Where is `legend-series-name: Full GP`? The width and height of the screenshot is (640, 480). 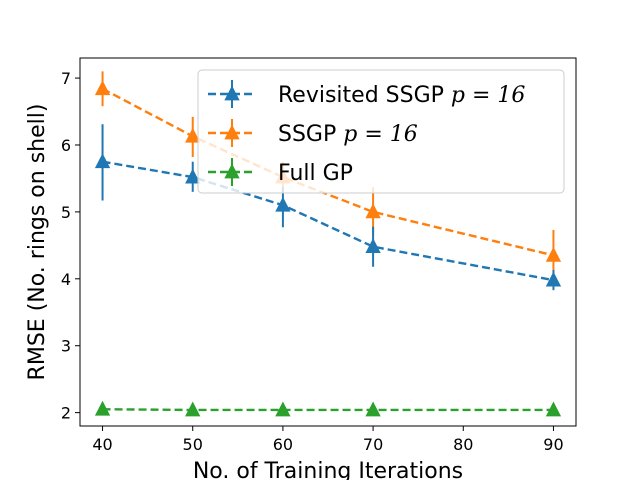
legend-series-name: Full GP is located at coordinates (315, 173).